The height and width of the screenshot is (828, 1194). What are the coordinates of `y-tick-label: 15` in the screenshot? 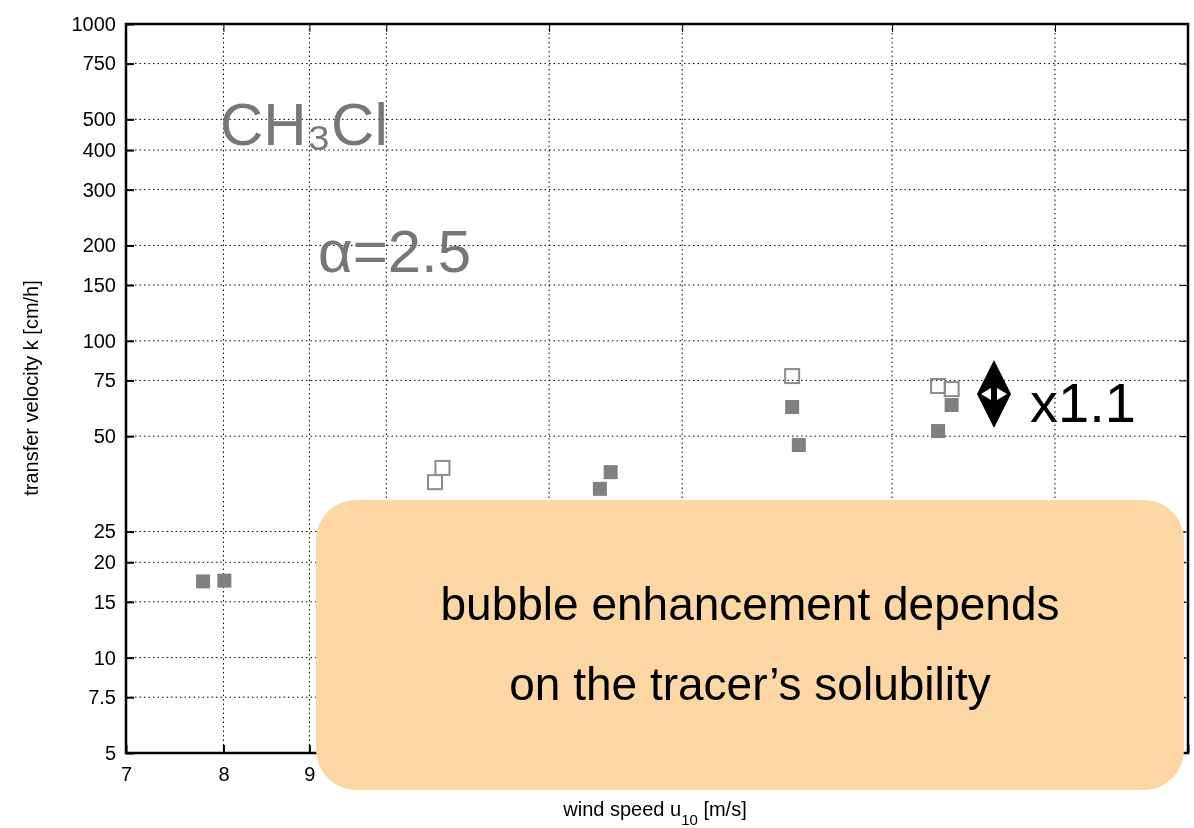 It's located at (104, 601).